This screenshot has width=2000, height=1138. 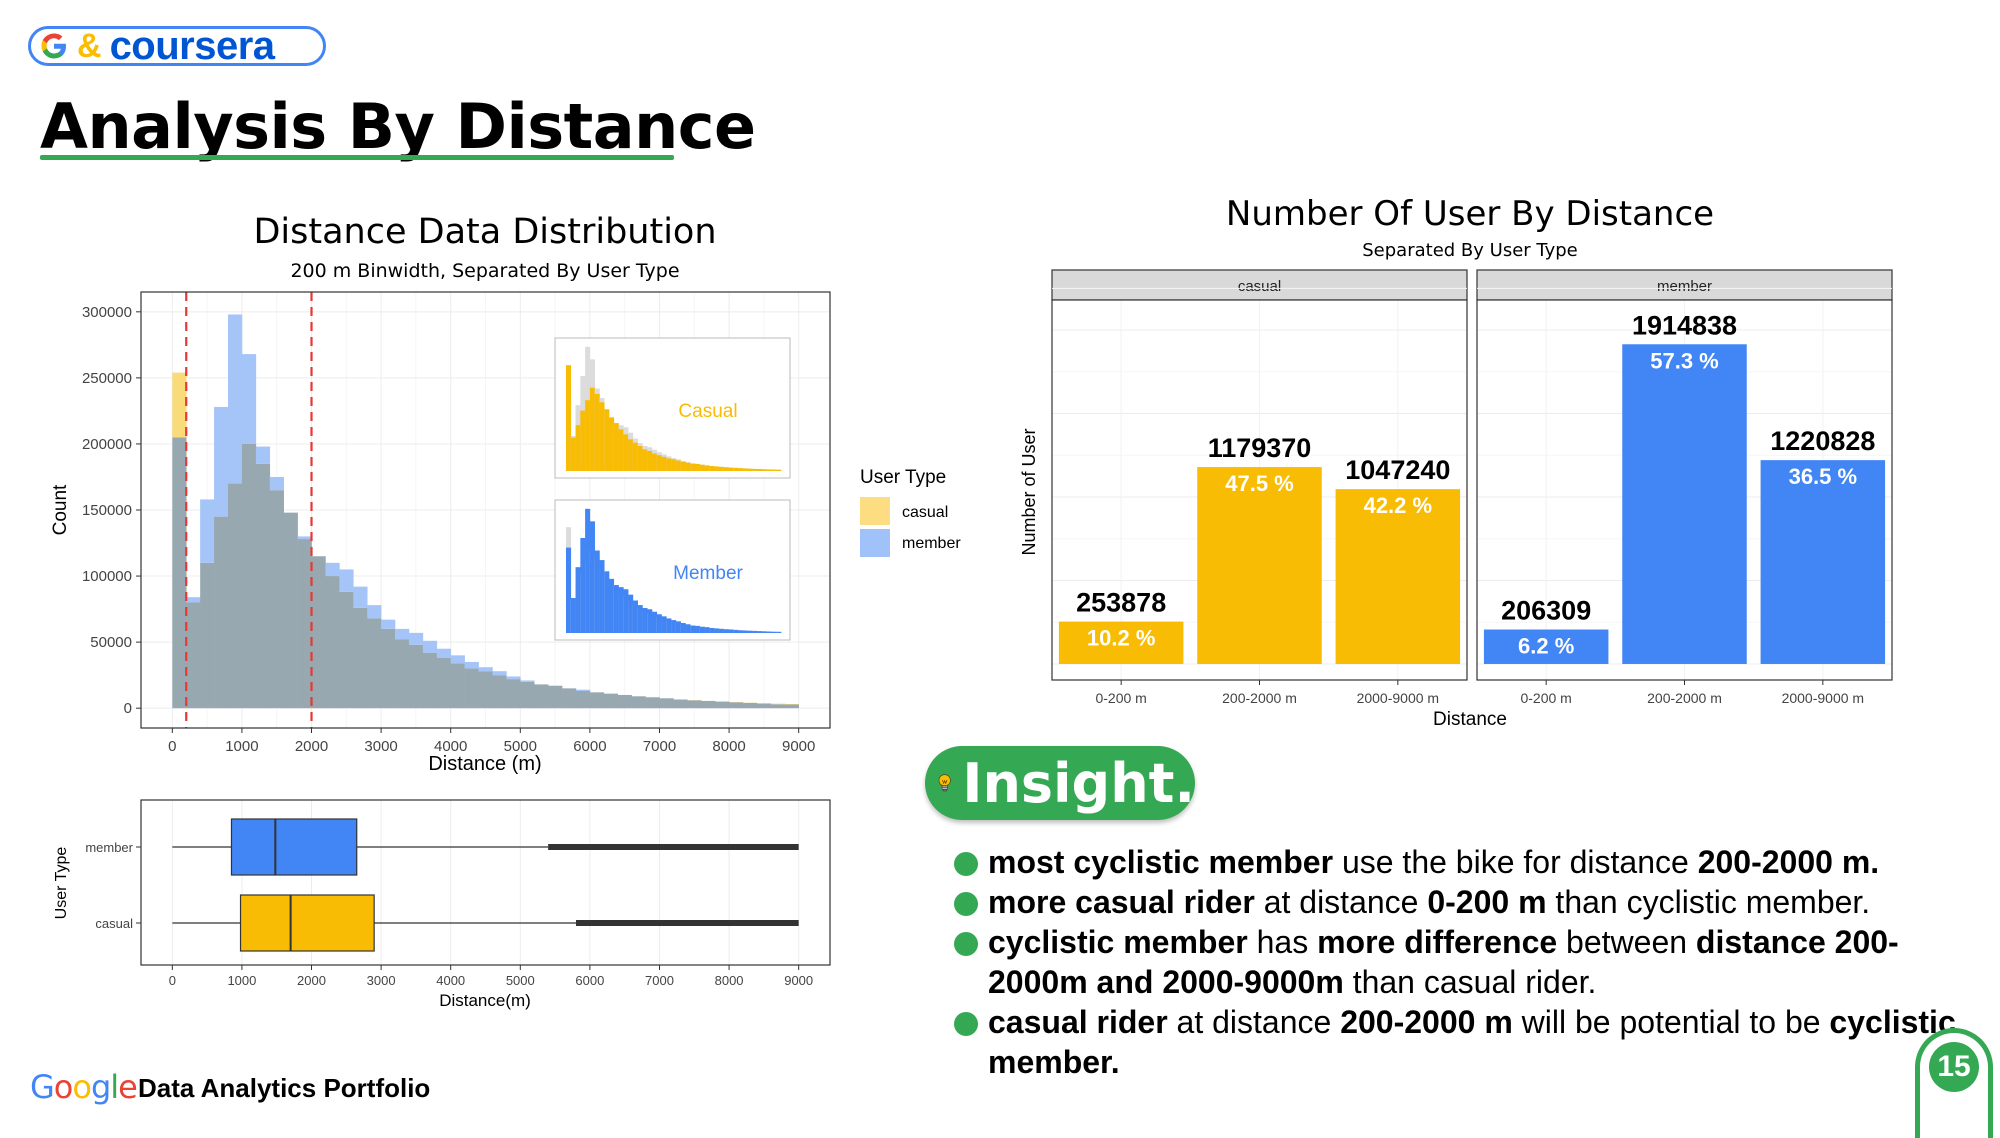 I want to click on y-tick-label: 250000, so click(x=107, y=378).